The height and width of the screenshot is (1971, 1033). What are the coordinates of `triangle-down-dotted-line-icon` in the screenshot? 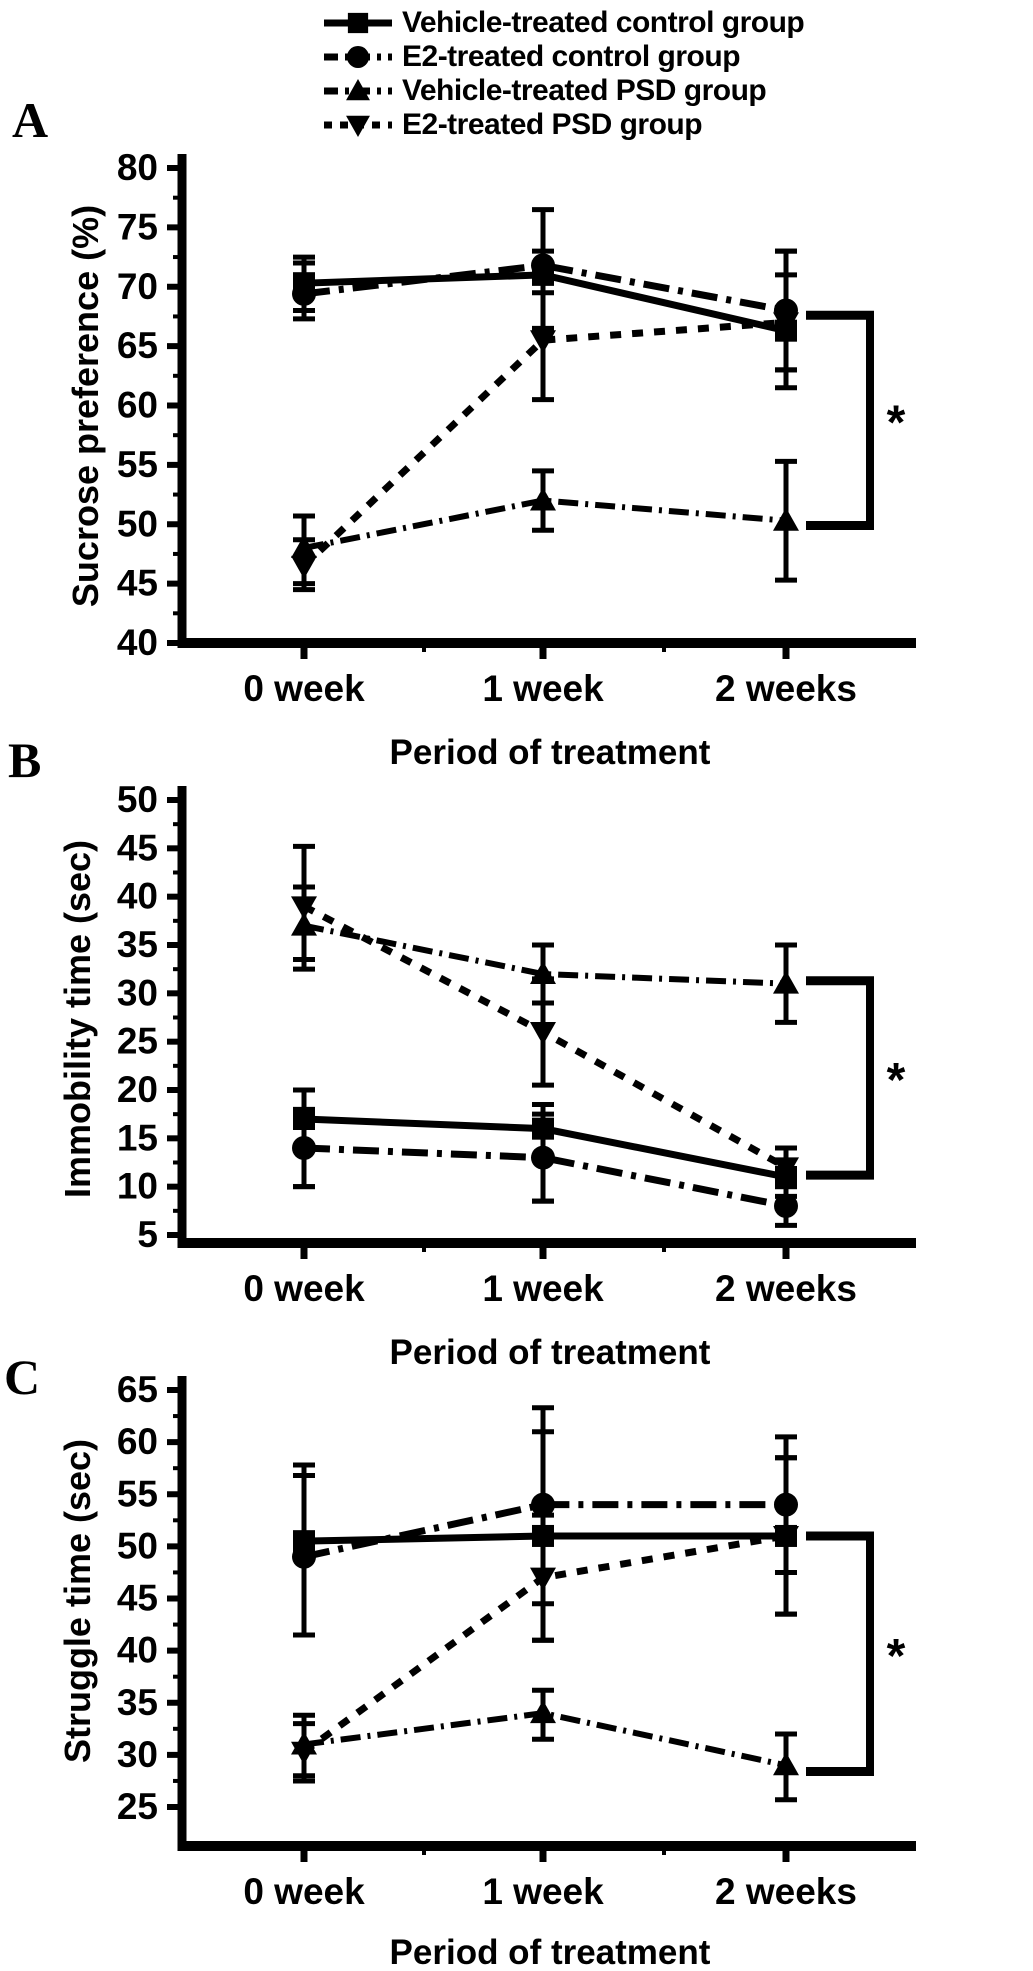 It's located at (358, 126).